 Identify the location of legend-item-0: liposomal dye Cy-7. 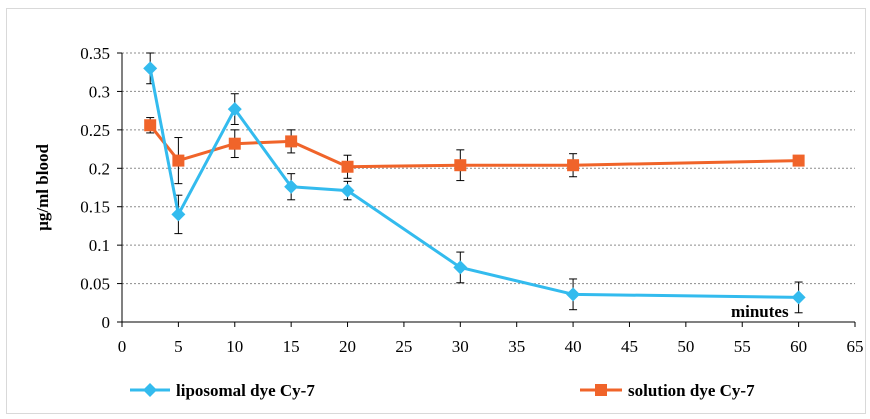
(222, 390).